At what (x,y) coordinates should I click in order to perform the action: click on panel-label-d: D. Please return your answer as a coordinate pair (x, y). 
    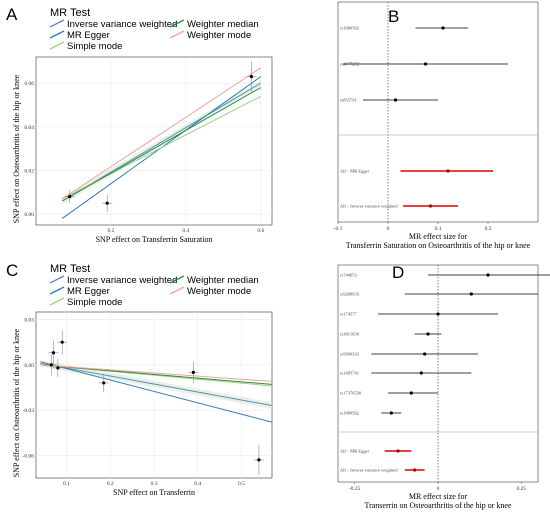
    Looking at the image, I should click on (398, 272).